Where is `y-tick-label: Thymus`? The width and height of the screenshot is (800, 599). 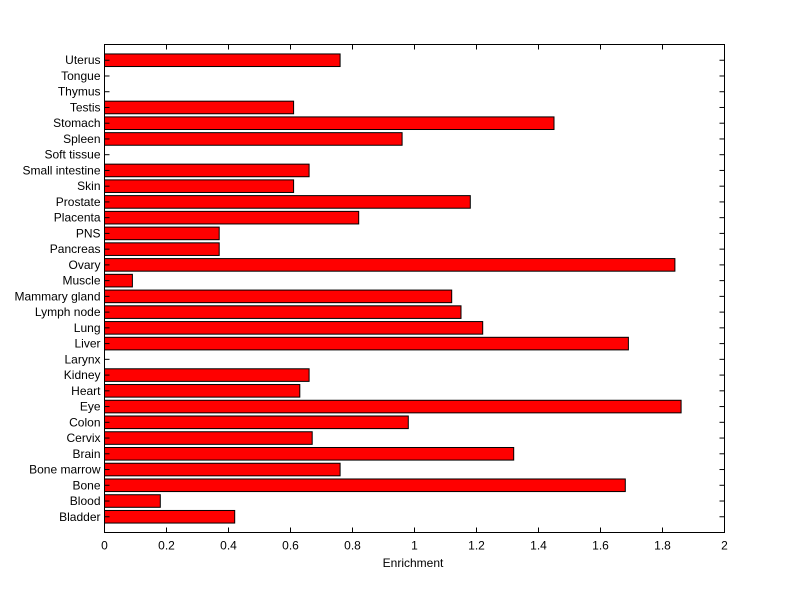
y-tick-label: Thymus is located at coordinates (79, 92).